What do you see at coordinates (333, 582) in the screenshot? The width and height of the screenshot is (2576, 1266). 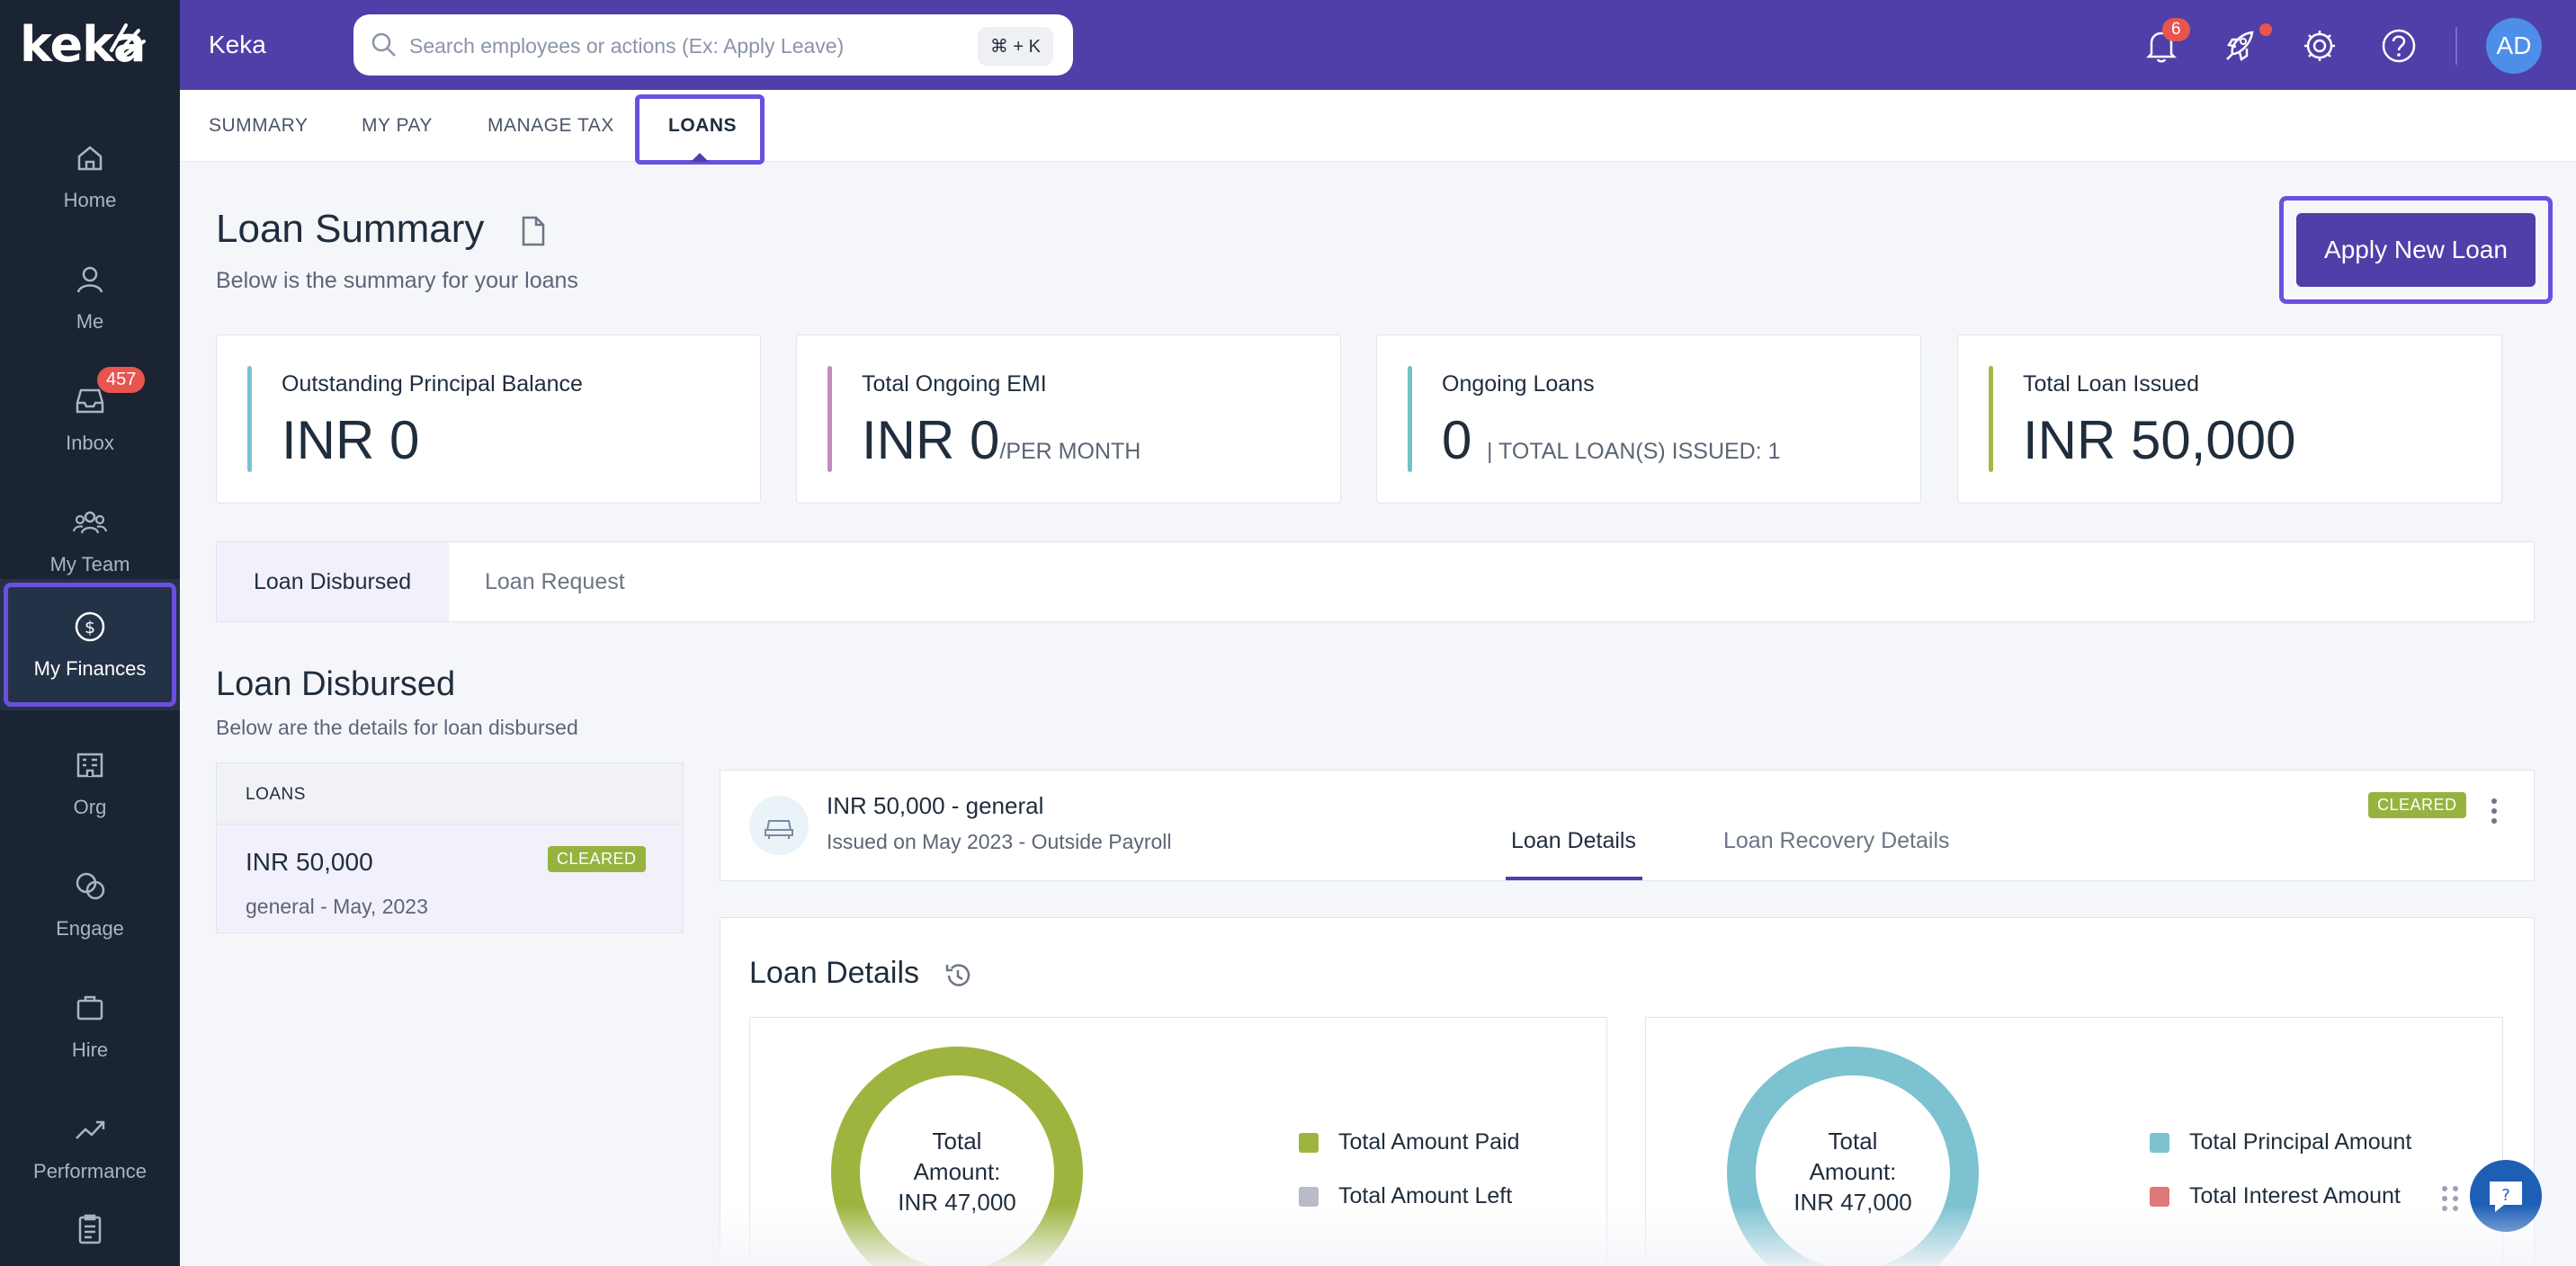 I see `tab-loan-disbursed: Loan Disbursed` at bounding box center [333, 582].